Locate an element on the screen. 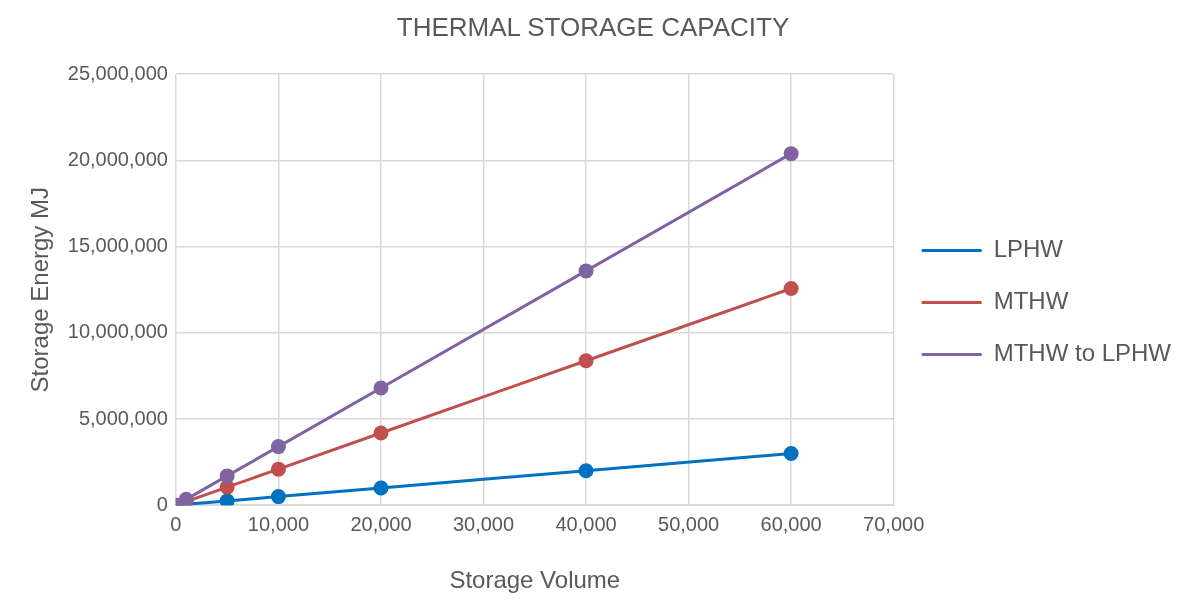 The image size is (1186, 600). x-axis-title: Storage Volume is located at coordinates (535, 580).